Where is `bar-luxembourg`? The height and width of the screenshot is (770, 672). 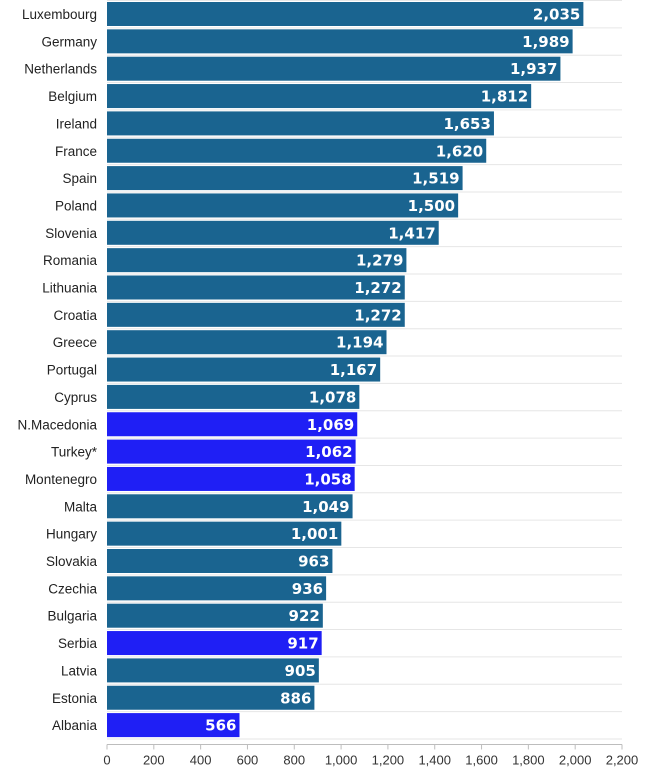 bar-luxembourg is located at coordinates (345, 14).